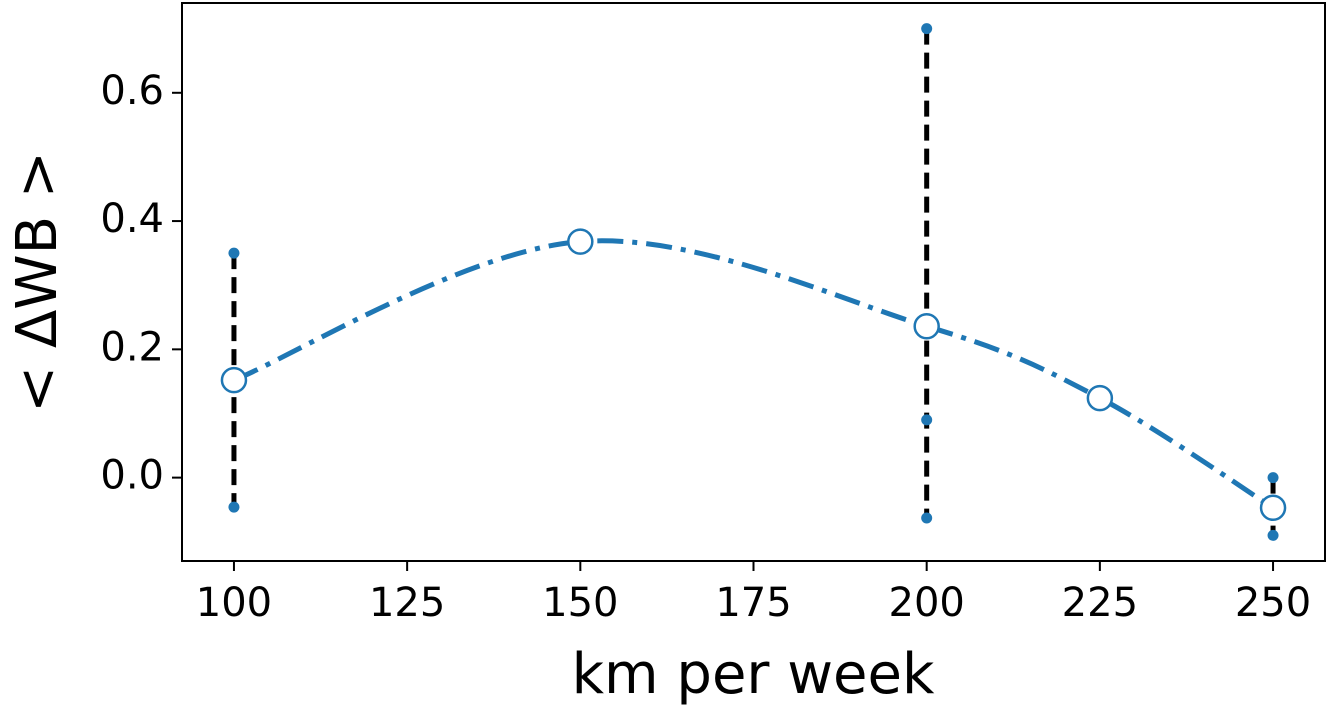 Image resolution: width=1330 pixels, height=711 pixels. What do you see at coordinates (132, 219) in the screenshot?
I see `y-tick-label: 0.4` at bounding box center [132, 219].